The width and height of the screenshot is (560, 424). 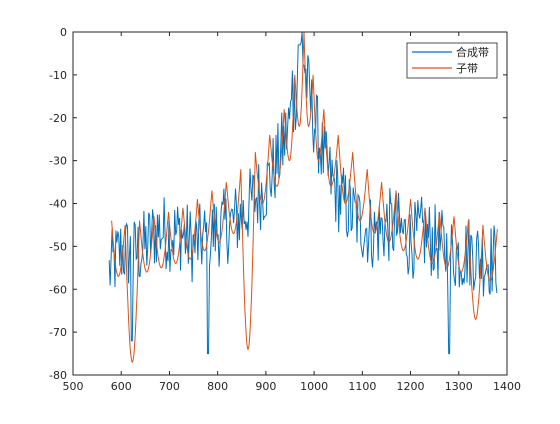 What do you see at coordinates (217, 386) in the screenshot?
I see `x-tick-label: 800` at bounding box center [217, 386].